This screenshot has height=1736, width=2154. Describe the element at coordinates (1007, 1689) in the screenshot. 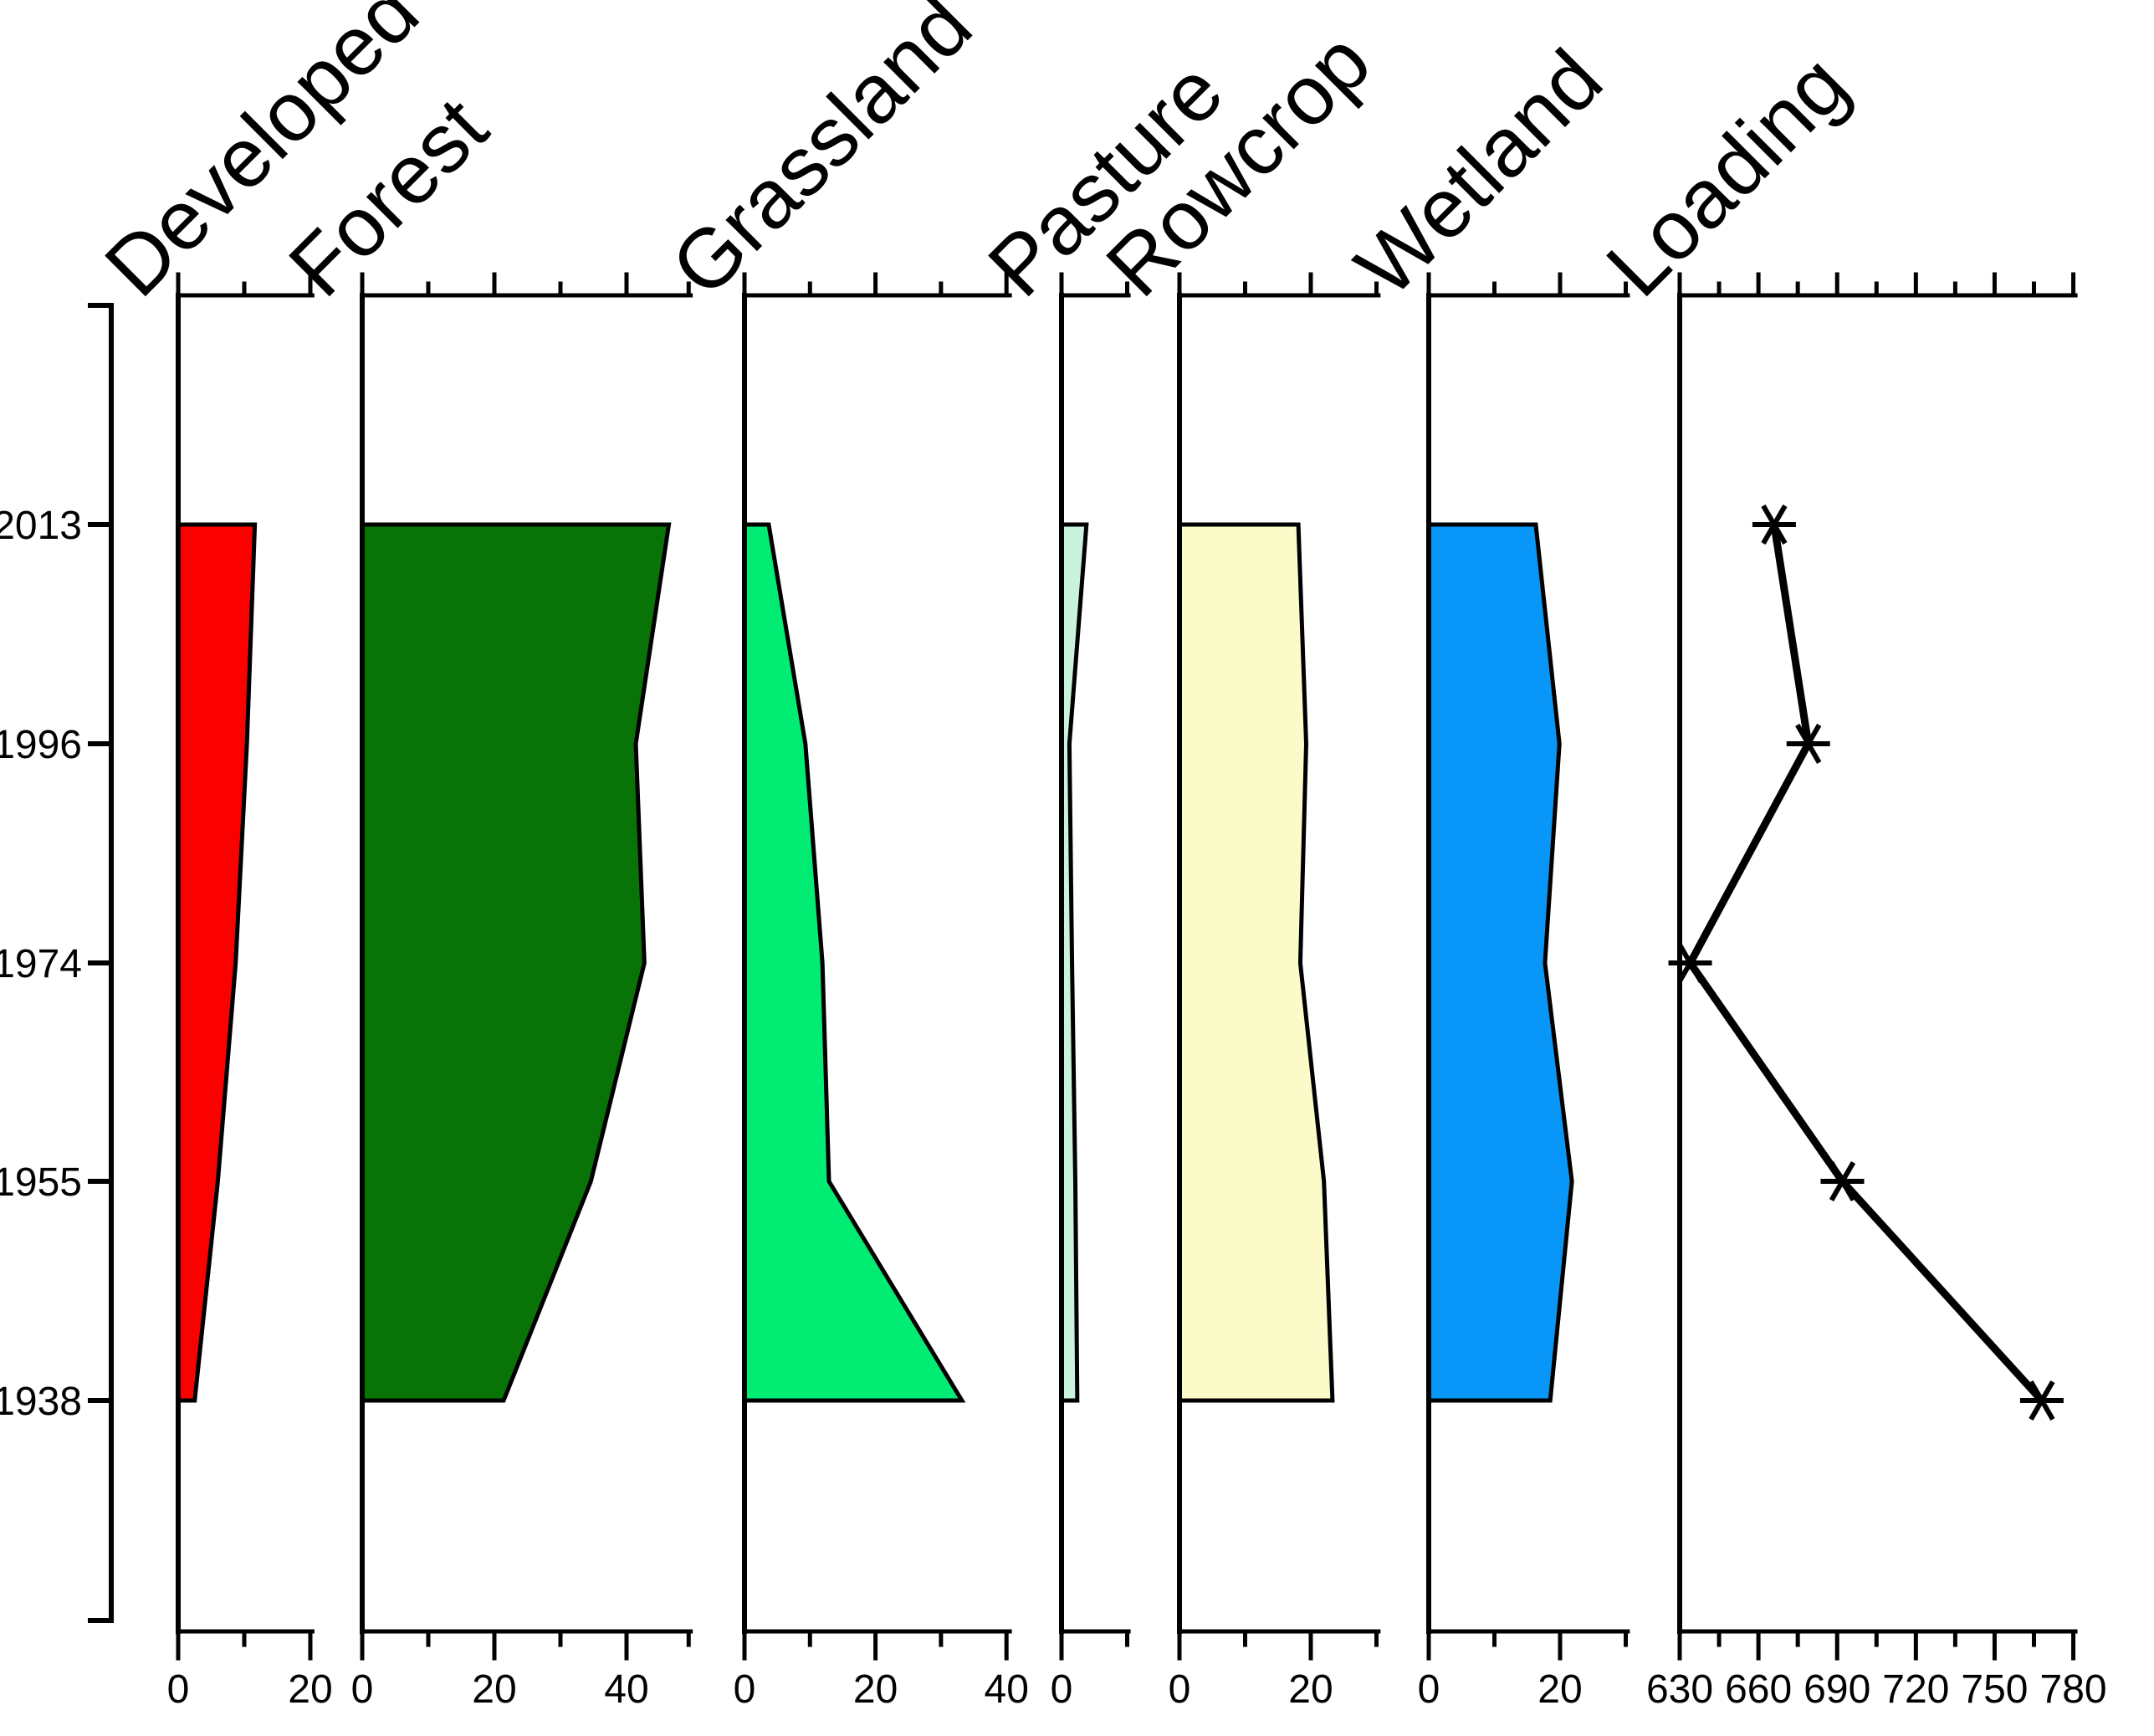

I see `tick-label-grassland-40: 40` at that location.